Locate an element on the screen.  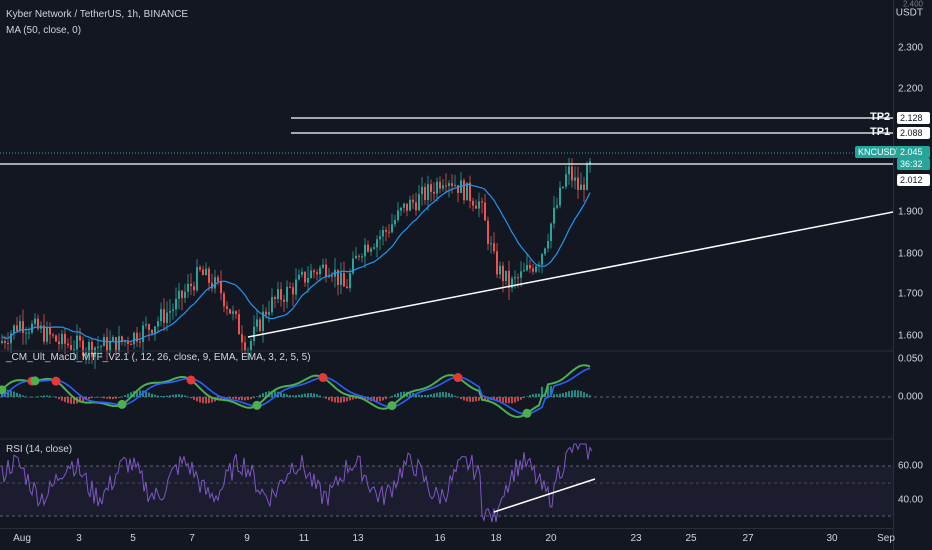
symbol-title: Kyber Network / TetherUS, 1h, BINANCE is located at coordinates (97, 14).